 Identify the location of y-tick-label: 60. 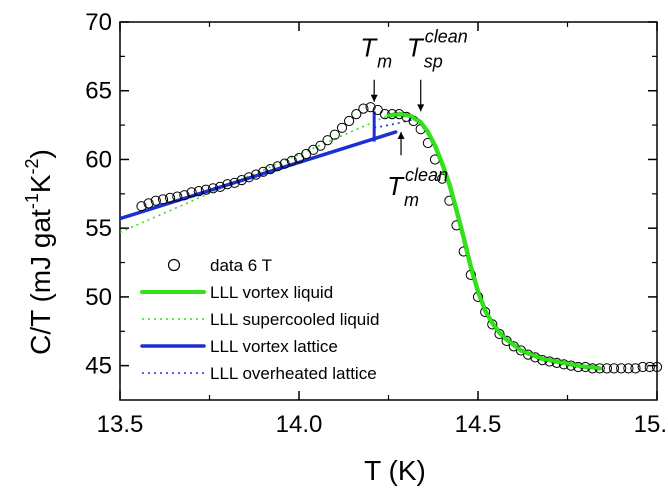
(98, 159).